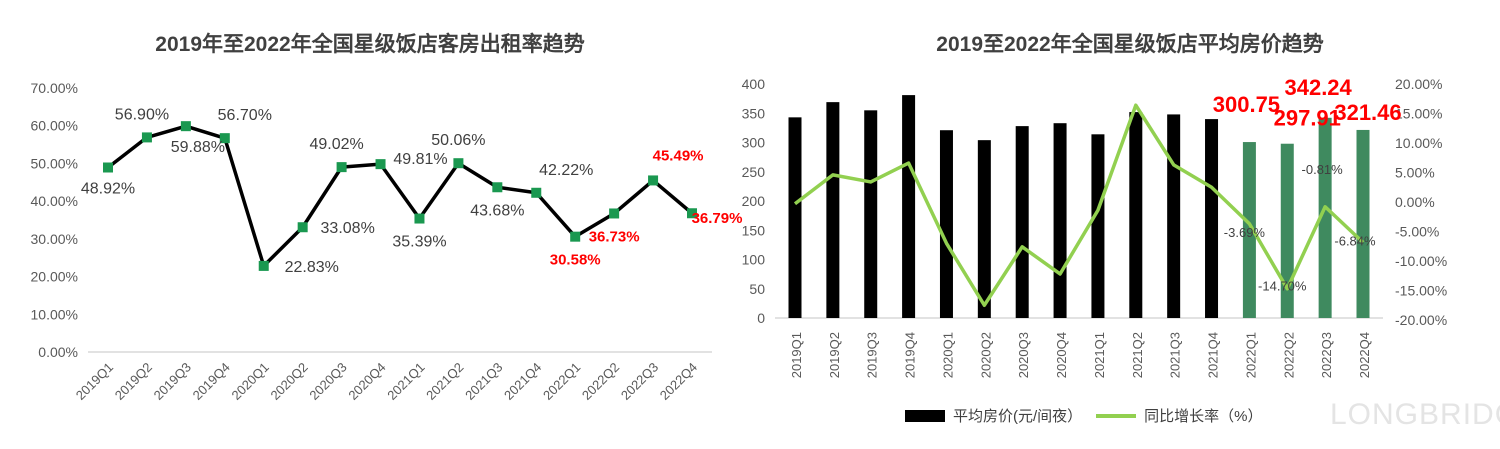 Image resolution: width=1500 pixels, height=449 pixels. I want to click on x-tick-label: 2022Q2, so click(600, 381).